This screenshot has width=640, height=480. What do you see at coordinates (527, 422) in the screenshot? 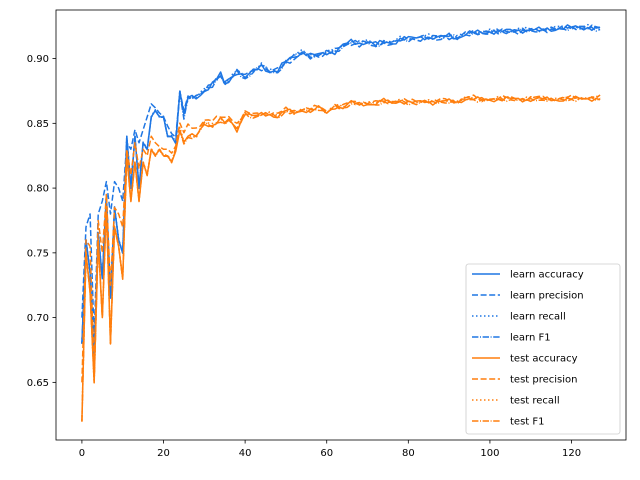
I see `legend-label: test F1` at bounding box center [527, 422].